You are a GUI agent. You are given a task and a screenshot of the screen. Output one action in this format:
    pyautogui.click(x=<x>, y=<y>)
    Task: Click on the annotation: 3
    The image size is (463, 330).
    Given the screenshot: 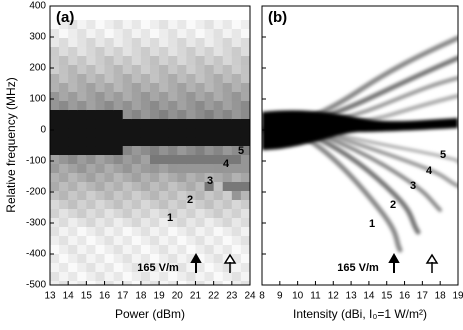 What is the action you would take?
    pyautogui.click(x=210, y=181)
    